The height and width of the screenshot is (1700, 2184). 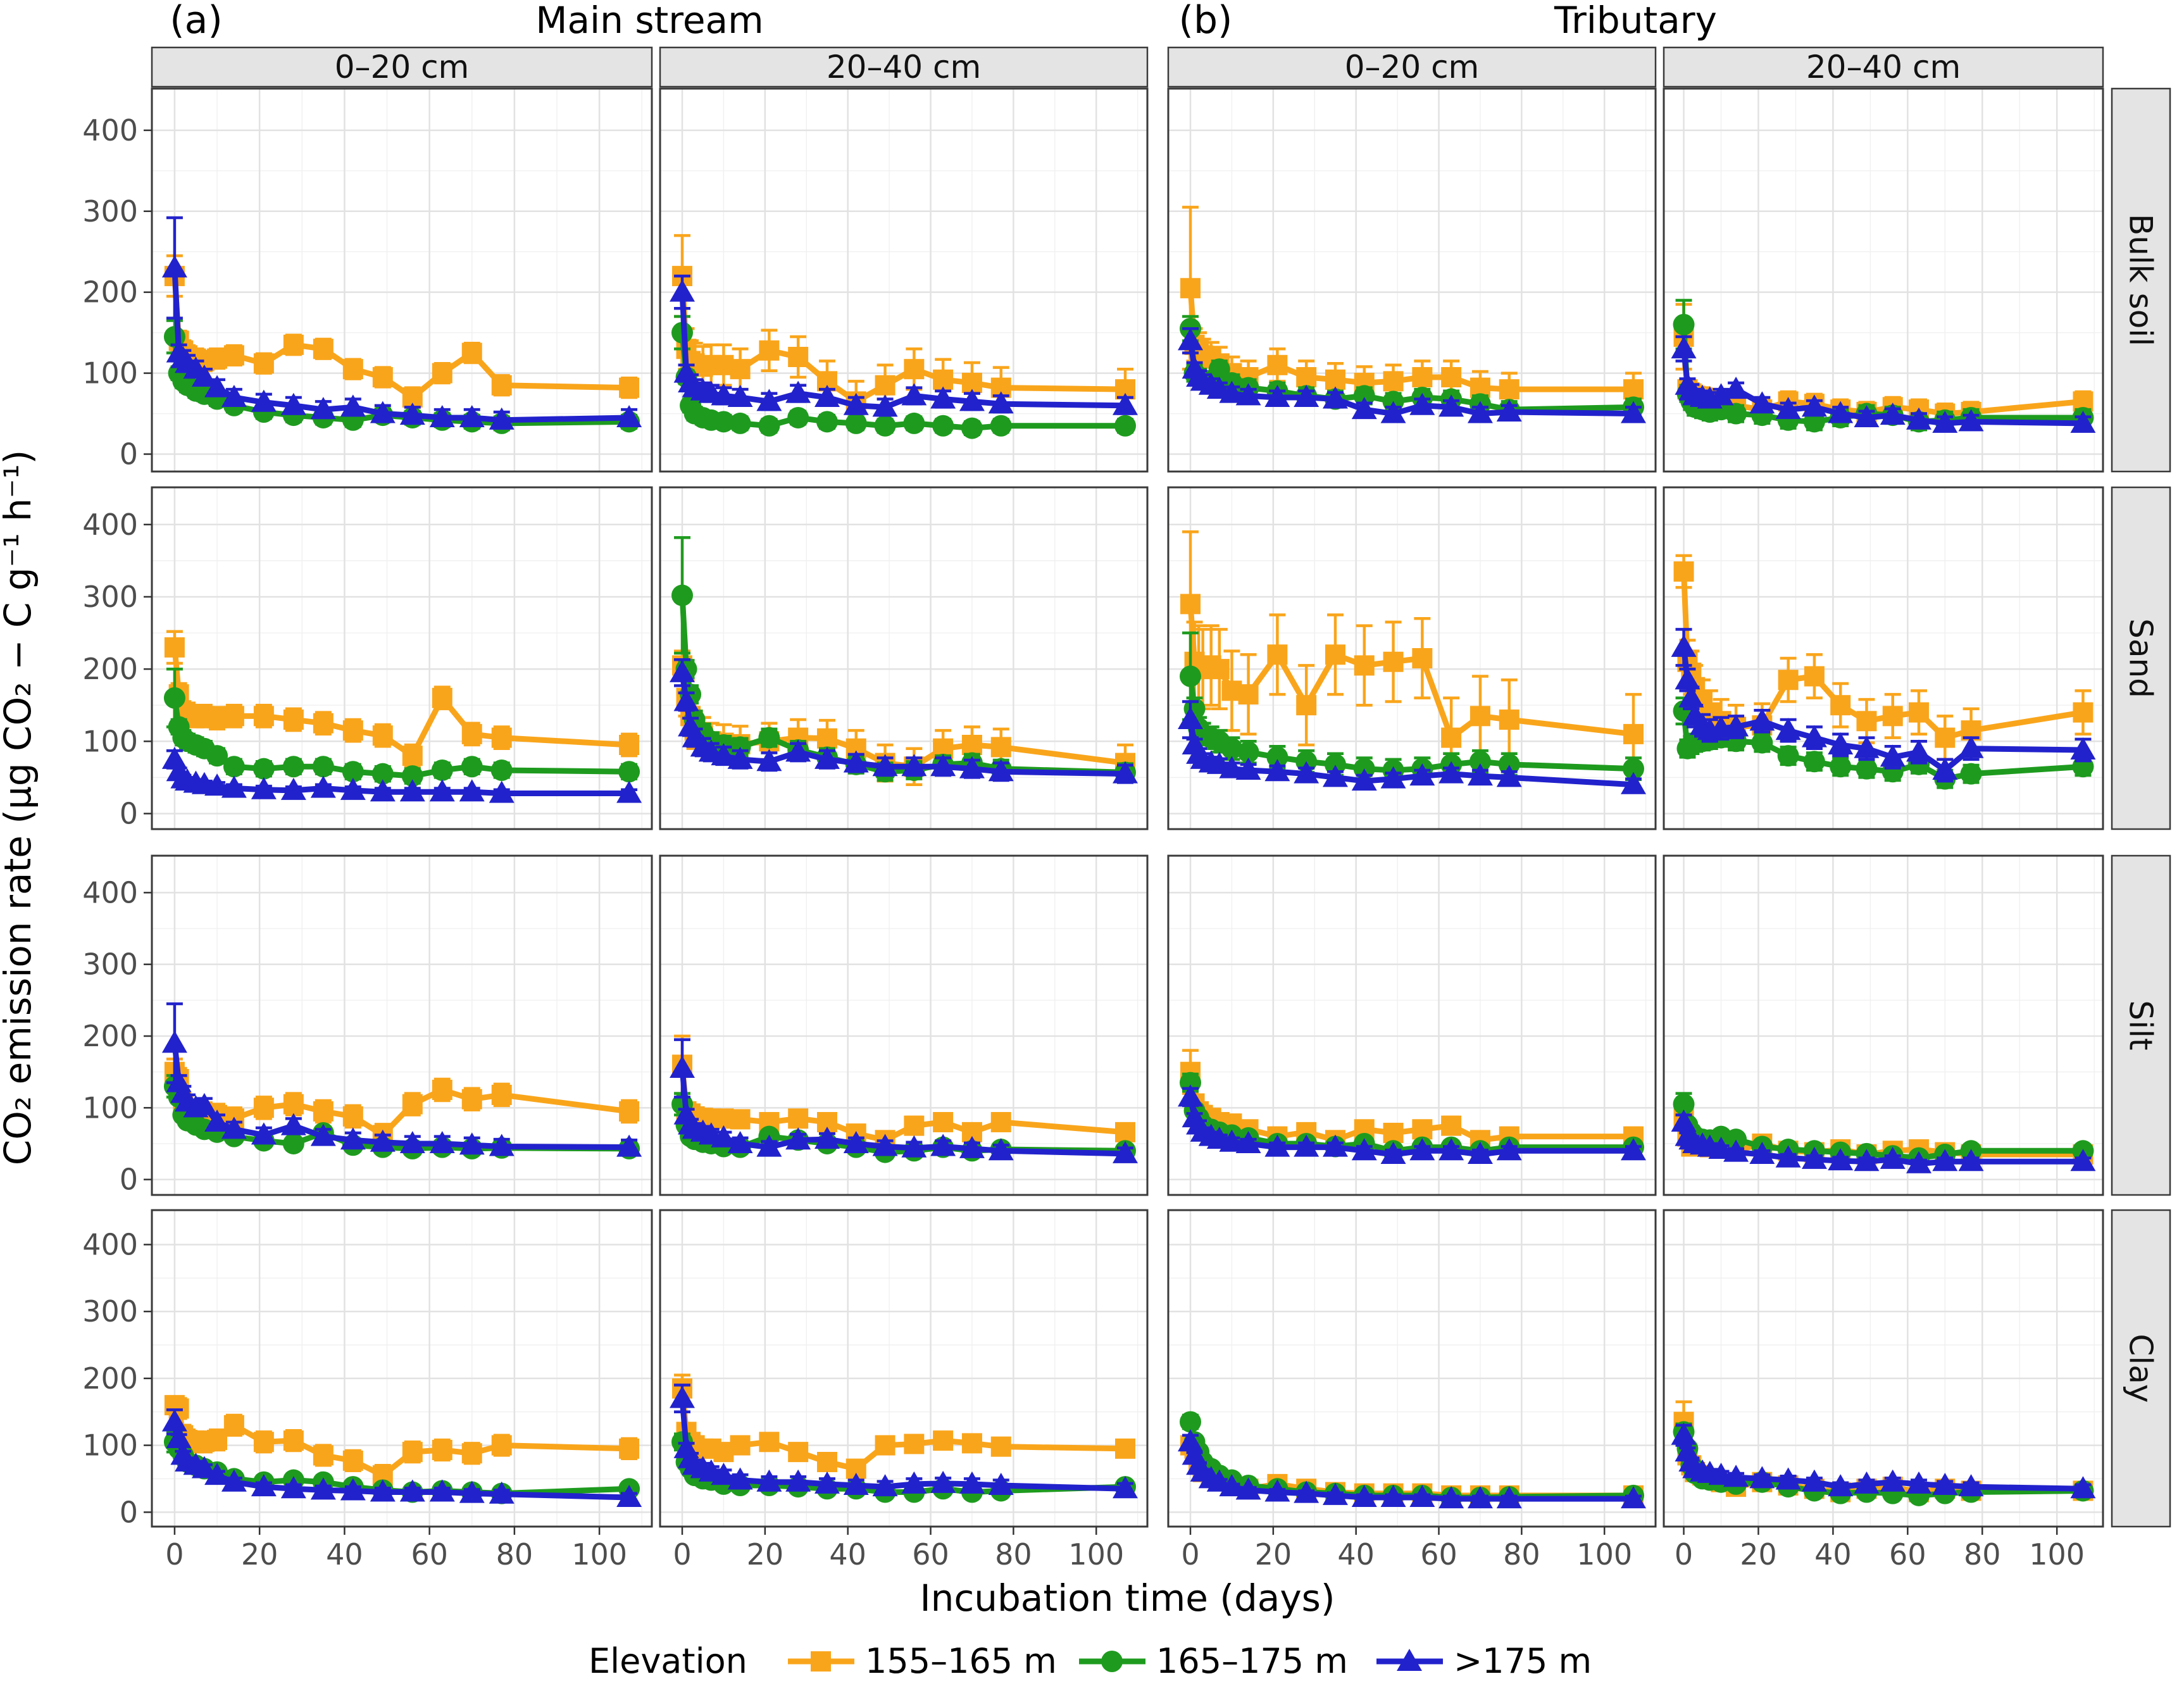 I want to click on group-title-tributary: Tributary, so click(x=1635, y=21).